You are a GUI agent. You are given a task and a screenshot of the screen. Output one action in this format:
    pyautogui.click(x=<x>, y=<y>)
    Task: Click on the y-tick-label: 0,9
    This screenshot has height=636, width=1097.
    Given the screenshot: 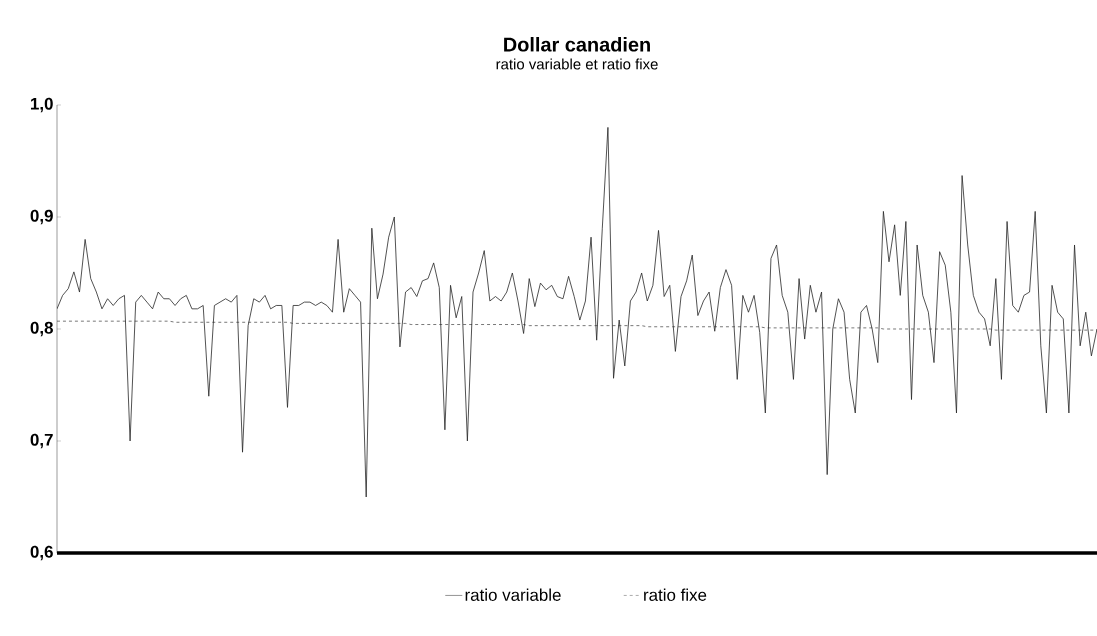 What is the action you would take?
    pyautogui.click(x=41, y=217)
    